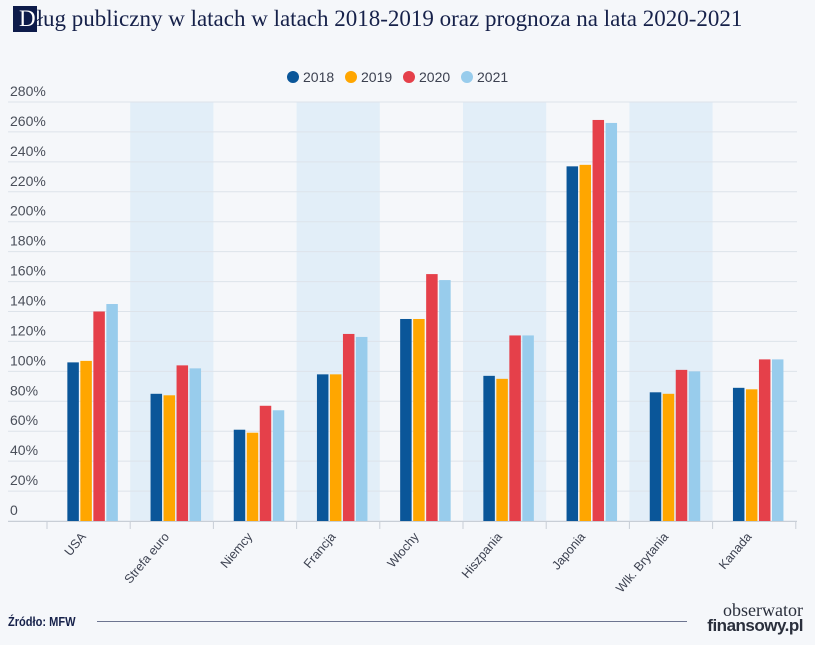 The height and width of the screenshot is (645, 815). I want to click on x-tick-label: Kanada, so click(735, 551).